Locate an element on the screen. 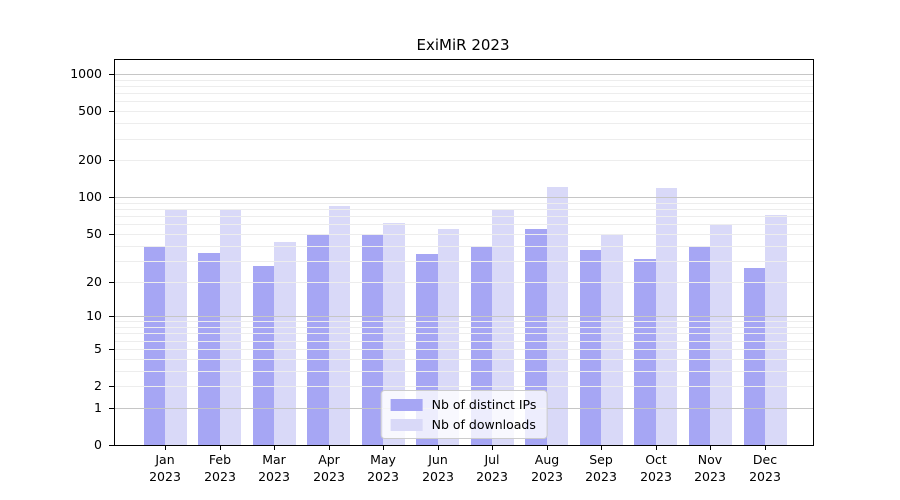 Image resolution: width=900 pixels, height=500 pixels. x-tick-month: Jul is located at coordinates (492, 459).